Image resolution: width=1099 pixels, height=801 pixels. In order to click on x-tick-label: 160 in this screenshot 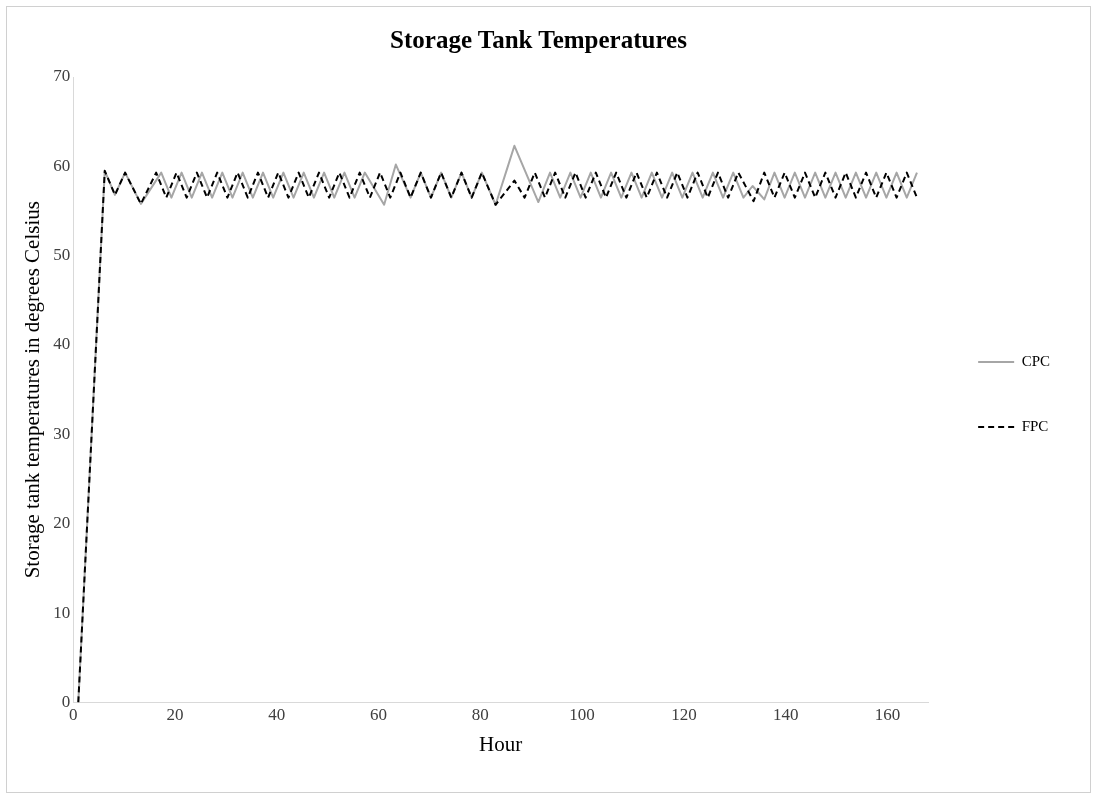, I will do `click(887, 715)`.